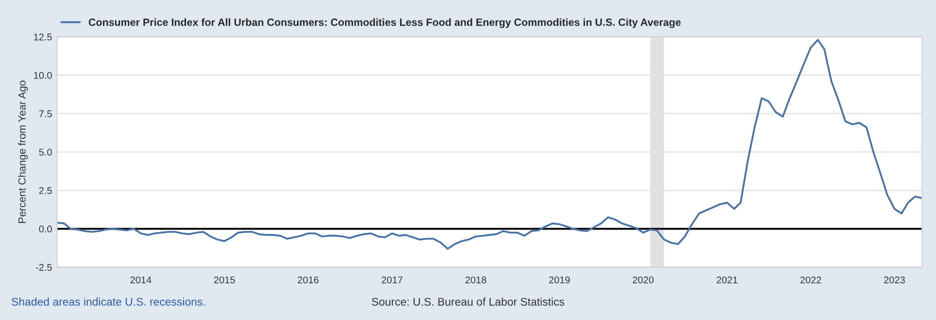  What do you see at coordinates (392, 280) in the screenshot?
I see `x-tick-label: 2017` at bounding box center [392, 280].